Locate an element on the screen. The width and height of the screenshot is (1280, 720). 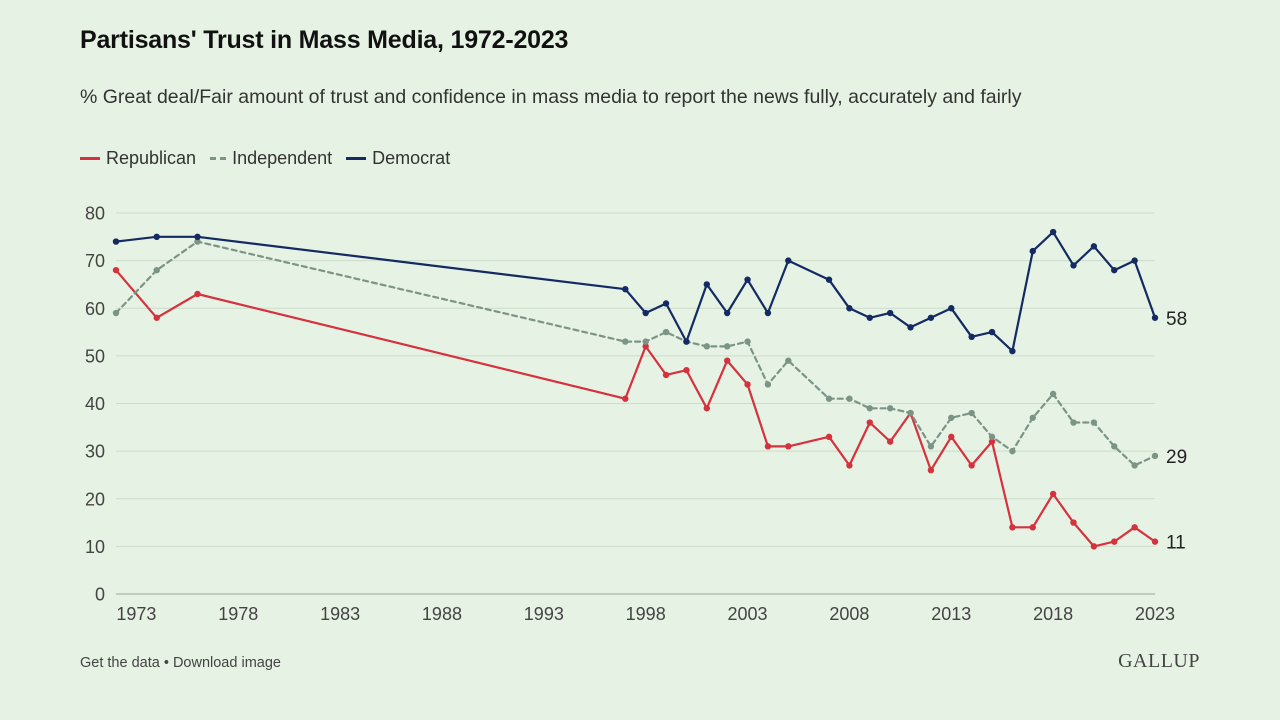
legend: Republican Independent Democrat is located at coordinates (272, 158).